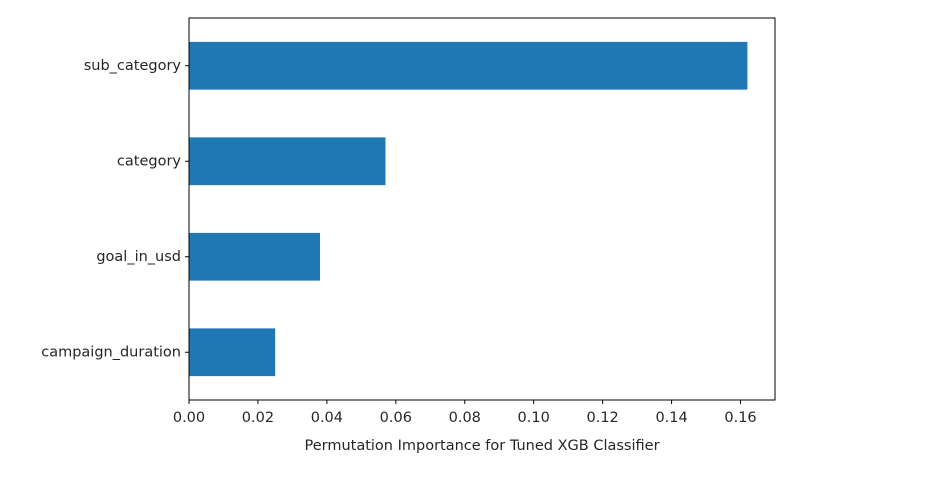 This screenshot has height=493, width=942. What do you see at coordinates (396, 418) in the screenshot?
I see `x-tick-label: 0.06` at bounding box center [396, 418].